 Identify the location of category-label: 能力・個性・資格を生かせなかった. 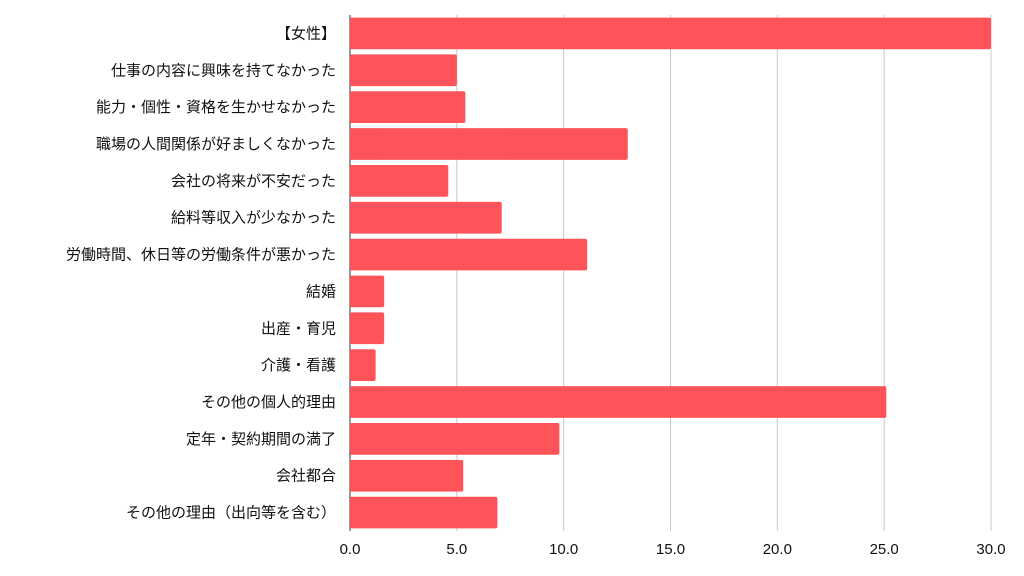
(216, 107).